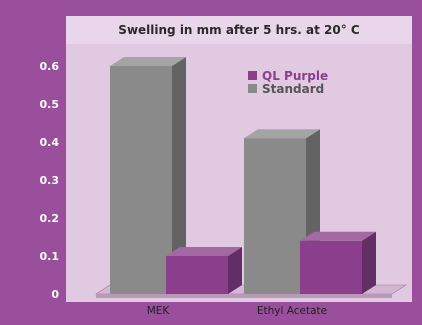 This screenshot has height=325, width=422. Describe the element at coordinates (50, 66) in the screenshot. I see `y-tick-label: 0.6` at that location.